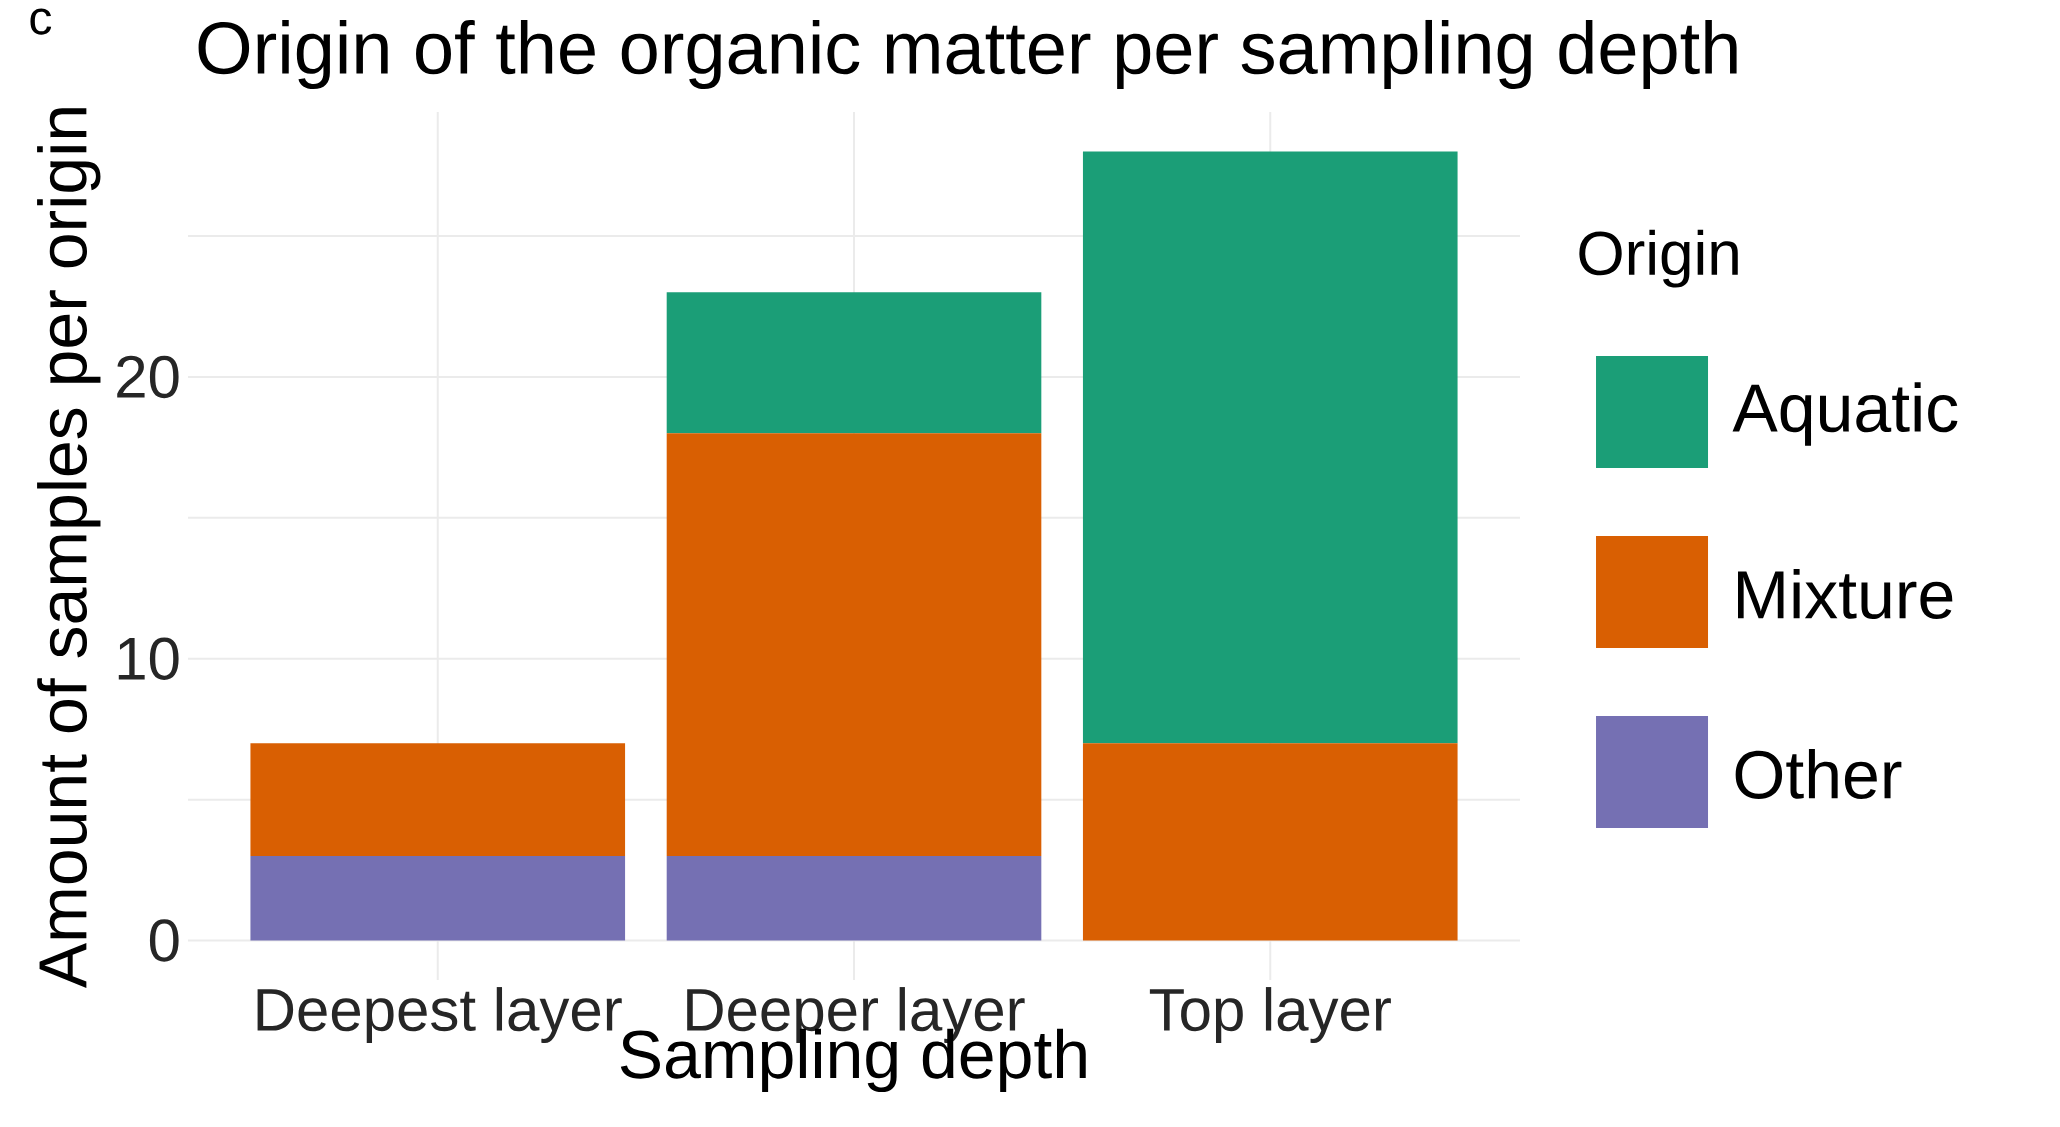 This screenshot has width=2060, height=1127. What do you see at coordinates (41, 21) in the screenshot?
I see `text: c` at bounding box center [41, 21].